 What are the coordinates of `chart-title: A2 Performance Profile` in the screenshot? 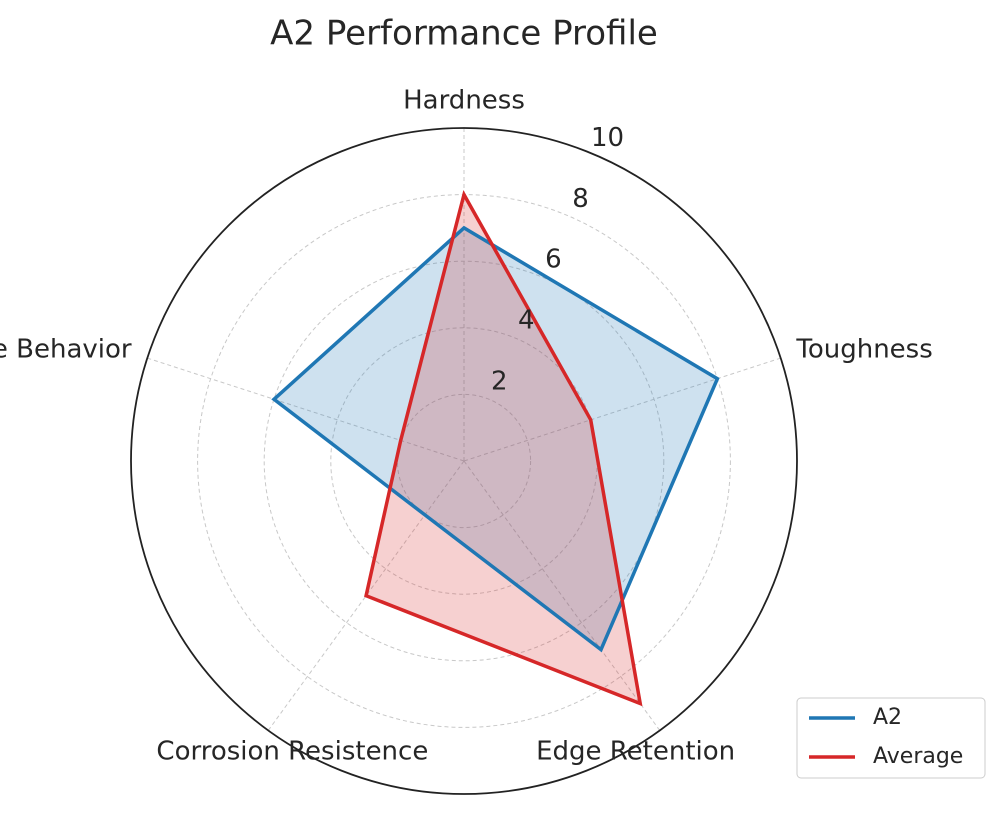 It's located at (464, 34).